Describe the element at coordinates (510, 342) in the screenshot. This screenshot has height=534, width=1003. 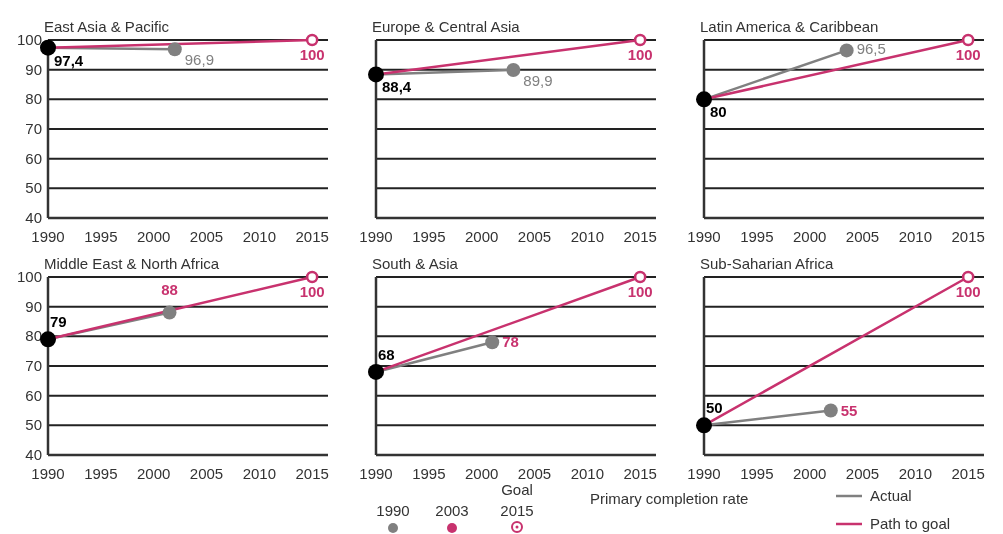
I see `data-label: 78` at that location.